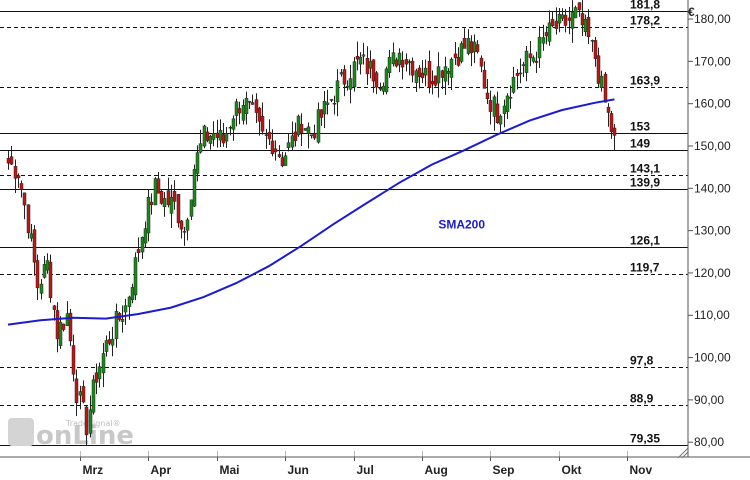 The width and height of the screenshot is (750, 480). Describe the element at coordinates (691, 12) in the screenshot. I see `y-unit-label: €` at that location.